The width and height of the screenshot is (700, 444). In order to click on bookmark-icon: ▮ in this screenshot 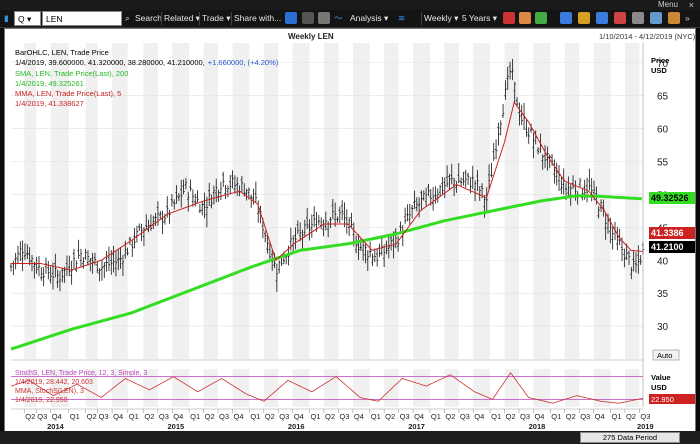, I will do `click(6, 18)`.